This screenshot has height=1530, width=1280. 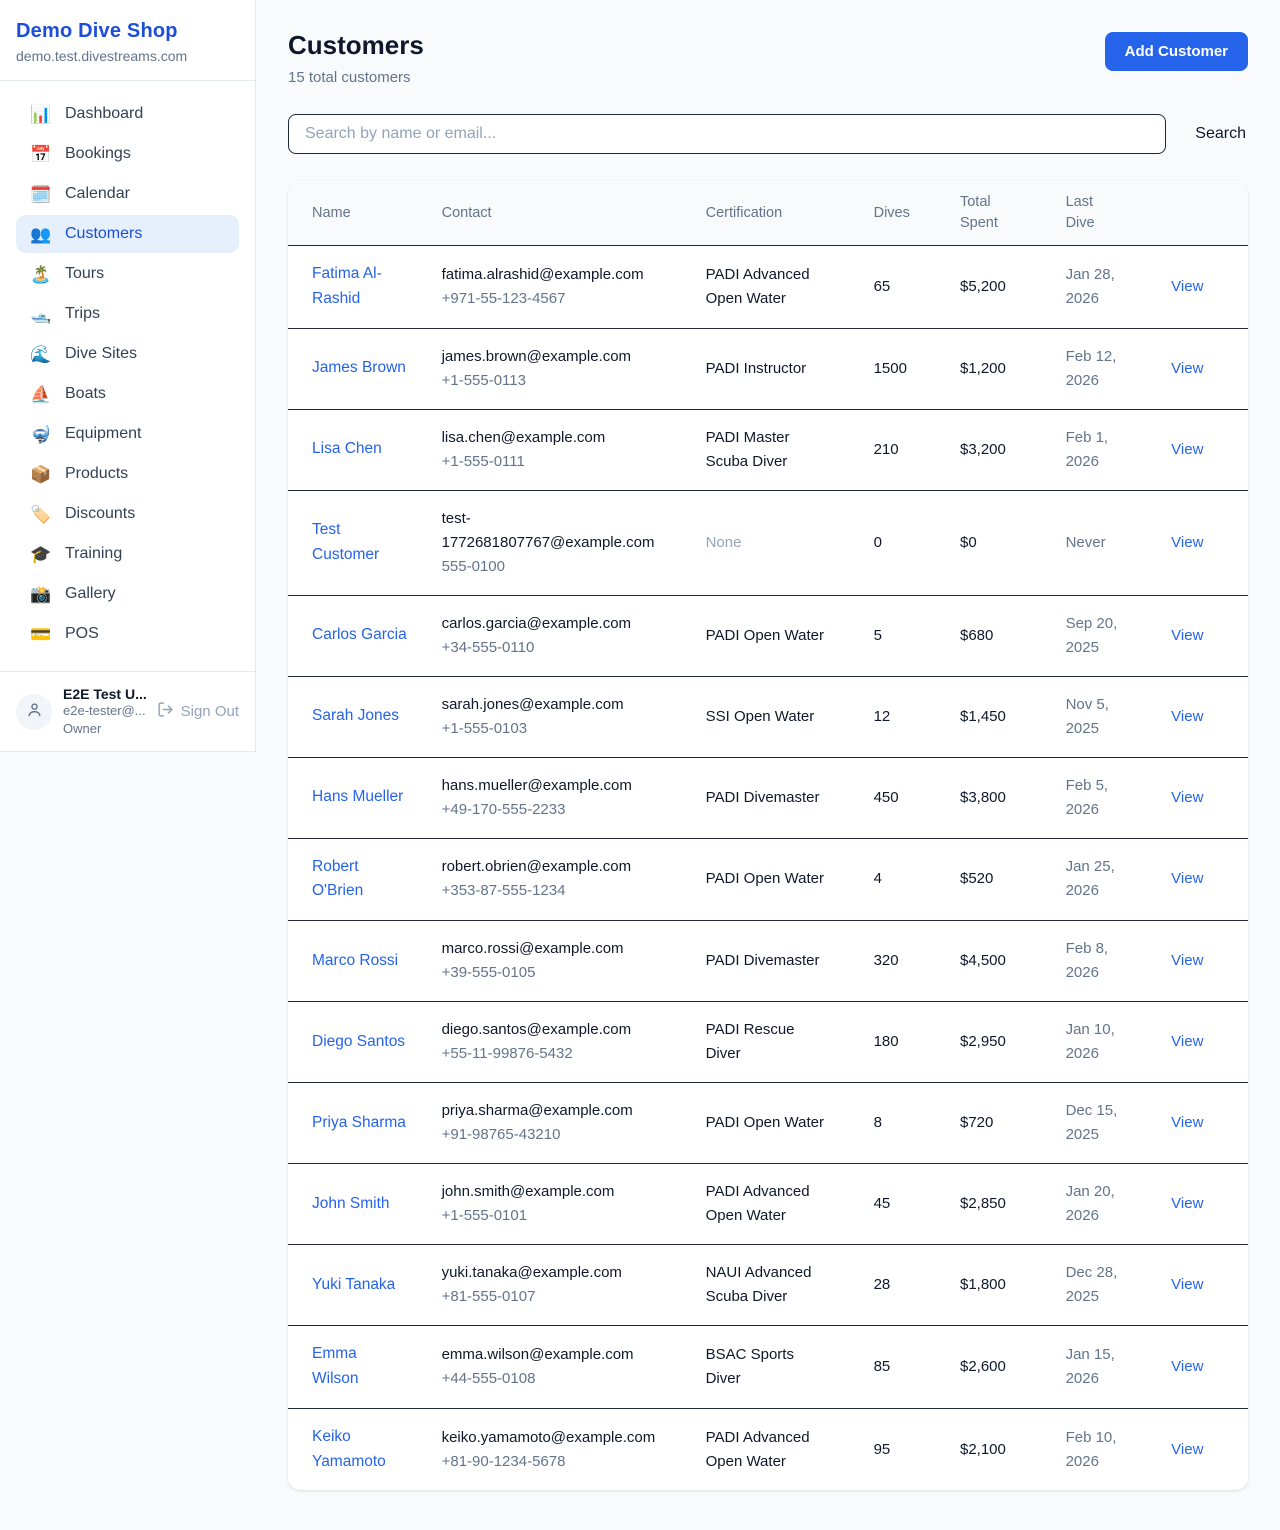 I want to click on certification-cell: SSI Open Water, so click(x=760, y=716).